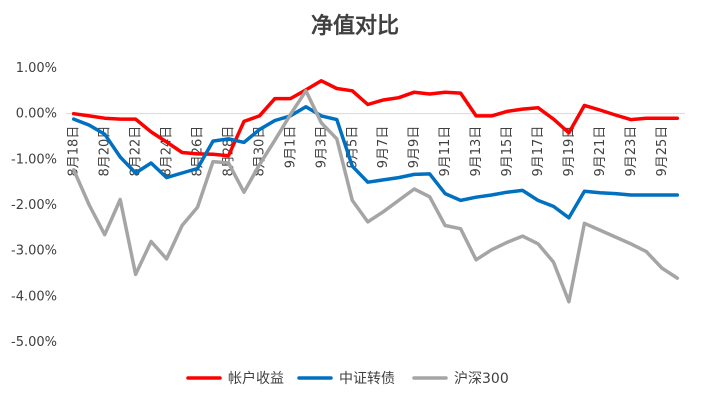 This screenshot has width=711, height=402. I want to click on x-tick-label: 9月15日, so click(507, 151).